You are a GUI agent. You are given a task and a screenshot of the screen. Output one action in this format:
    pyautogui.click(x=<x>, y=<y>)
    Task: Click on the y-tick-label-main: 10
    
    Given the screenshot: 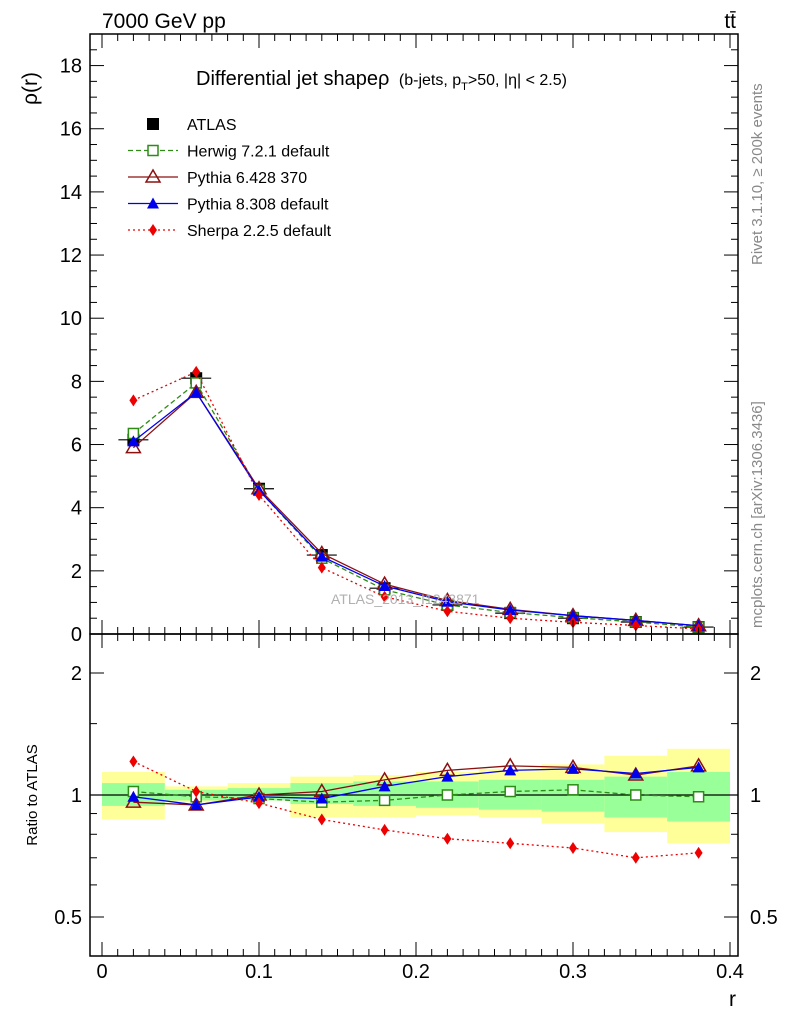 What is the action you would take?
    pyautogui.click(x=71, y=319)
    